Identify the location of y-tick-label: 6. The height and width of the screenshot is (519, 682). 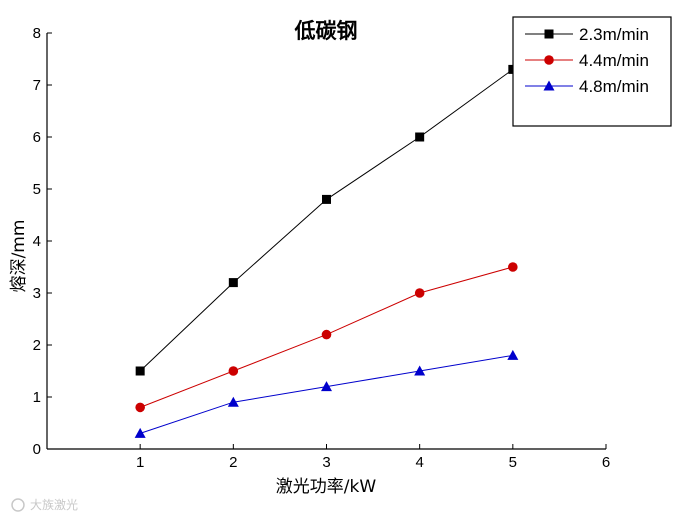
(37, 137).